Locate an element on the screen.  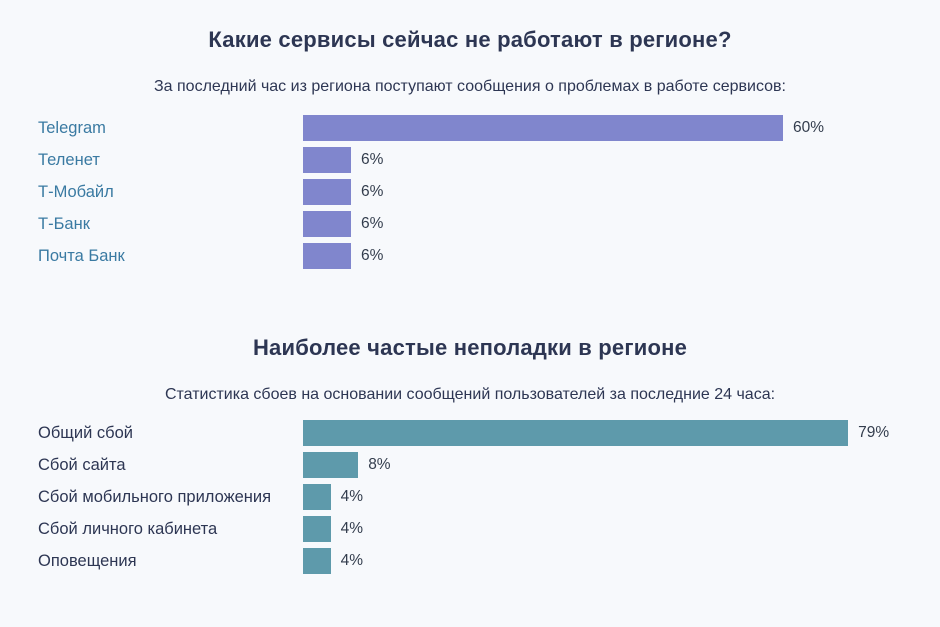
chart-row: Общий сбой 79% is located at coordinates (470, 433).